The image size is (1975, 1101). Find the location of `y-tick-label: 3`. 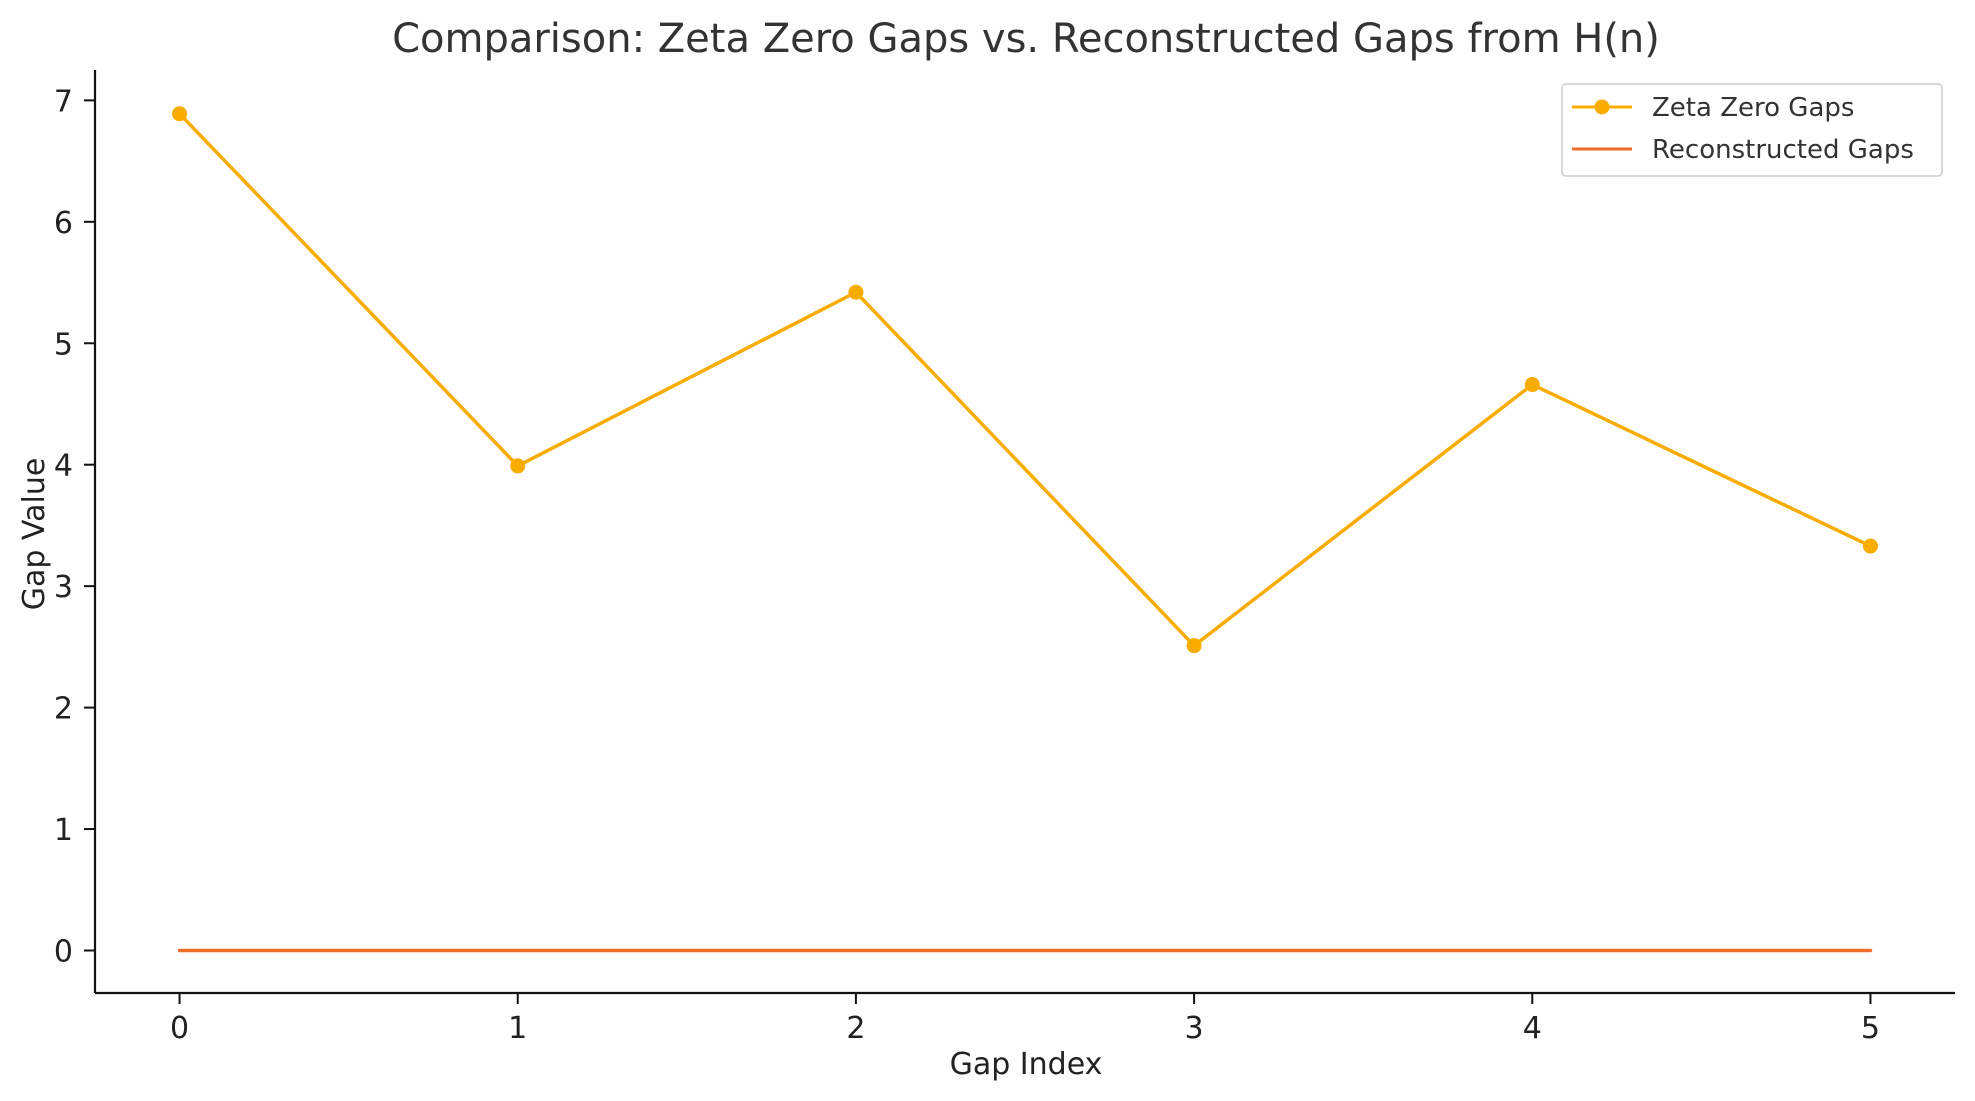

y-tick-label: 3 is located at coordinates (63, 587).